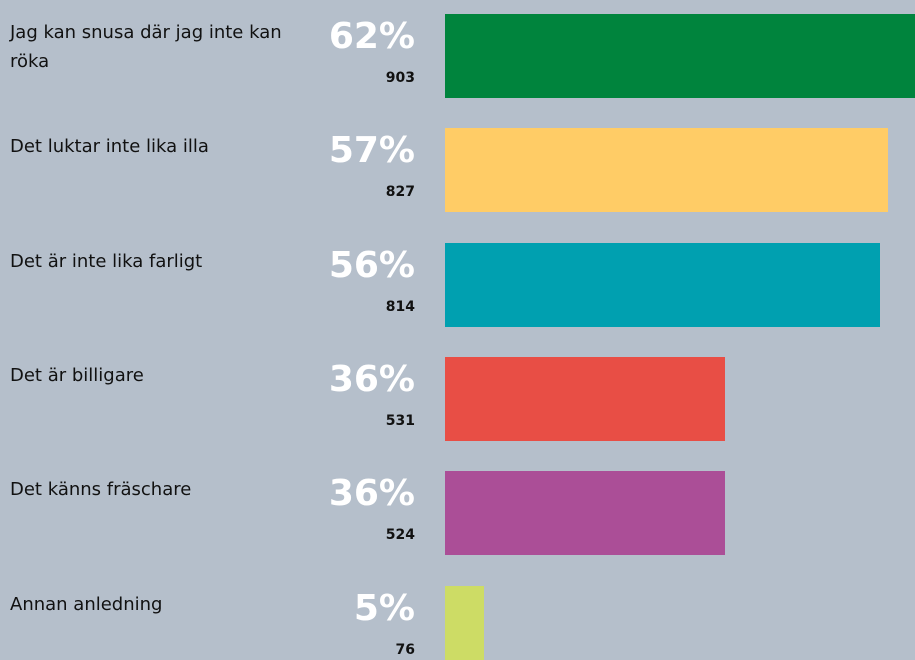 The image size is (915, 660). I want to click on count-label: 814, so click(400, 306).